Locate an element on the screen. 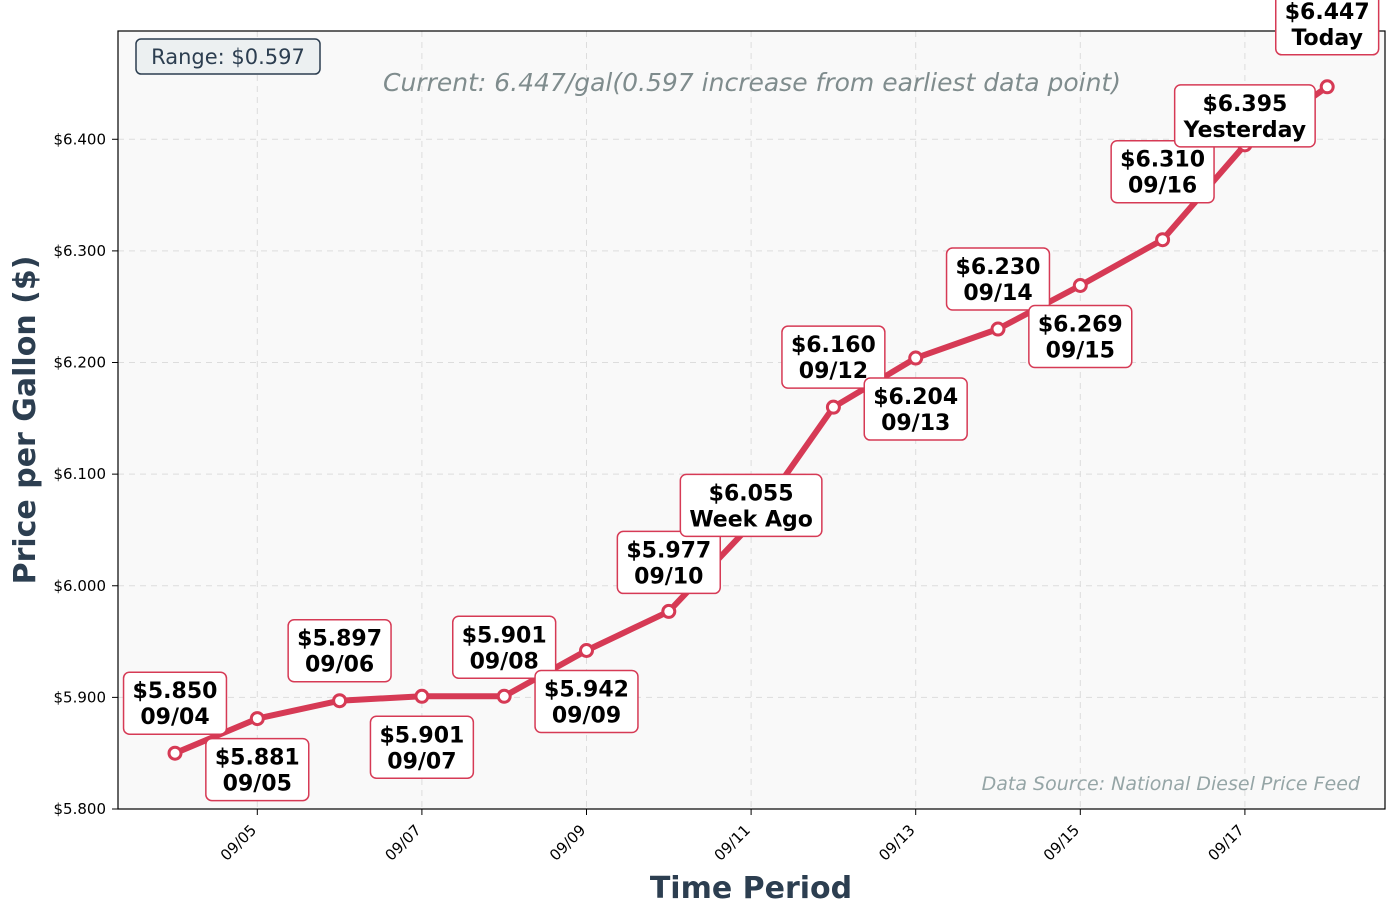 This screenshot has height=915, width=1397. x-tick-label: 09/09 is located at coordinates (567, 842).